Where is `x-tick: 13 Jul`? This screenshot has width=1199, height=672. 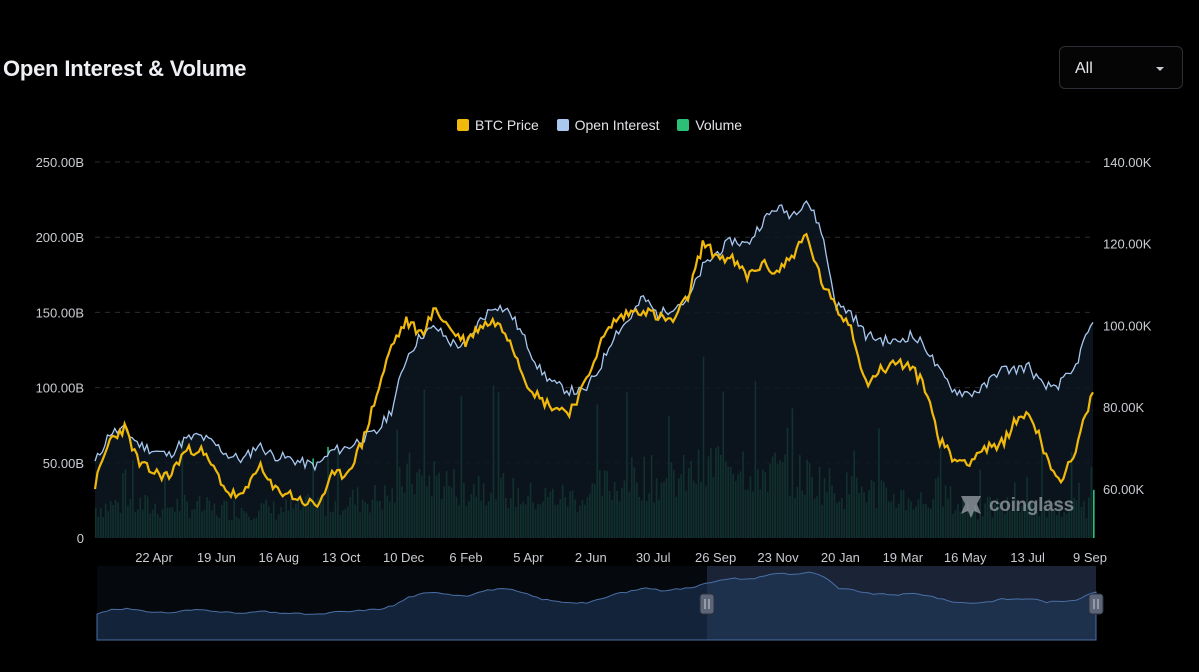
x-tick: 13 Jul is located at coordinates (1027, 557).